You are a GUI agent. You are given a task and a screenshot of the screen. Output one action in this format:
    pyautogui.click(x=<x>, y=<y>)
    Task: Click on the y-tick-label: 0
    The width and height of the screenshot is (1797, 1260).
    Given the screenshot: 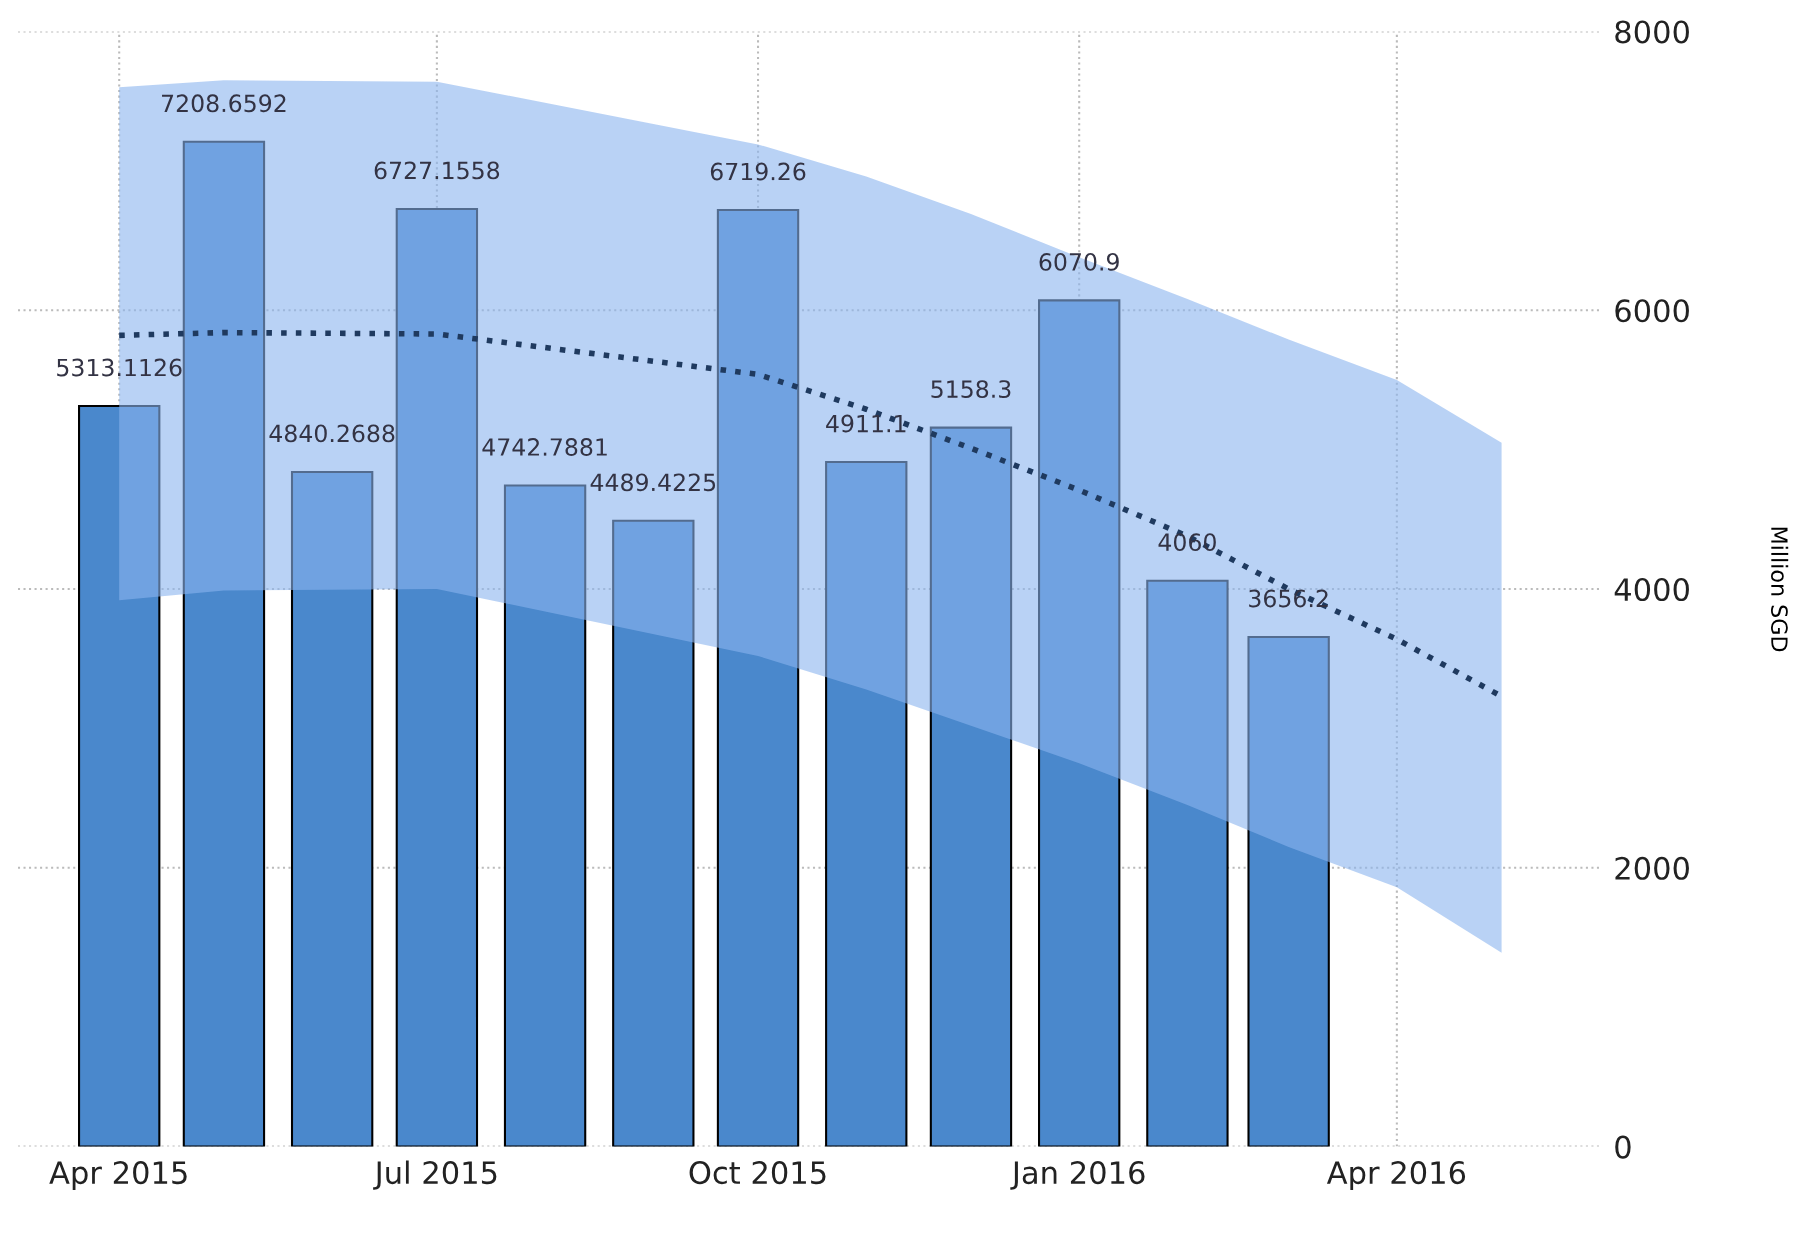 What is the action you would take?
    pyautogui.click(x=1623, y=1147)
    